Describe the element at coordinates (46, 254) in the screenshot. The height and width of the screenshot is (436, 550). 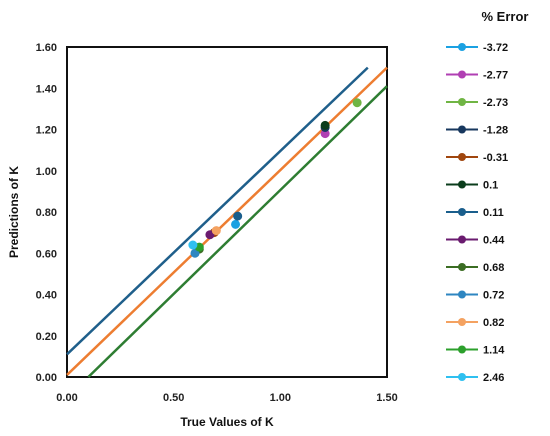
I see `y-tick-label: 0.60` at that location.